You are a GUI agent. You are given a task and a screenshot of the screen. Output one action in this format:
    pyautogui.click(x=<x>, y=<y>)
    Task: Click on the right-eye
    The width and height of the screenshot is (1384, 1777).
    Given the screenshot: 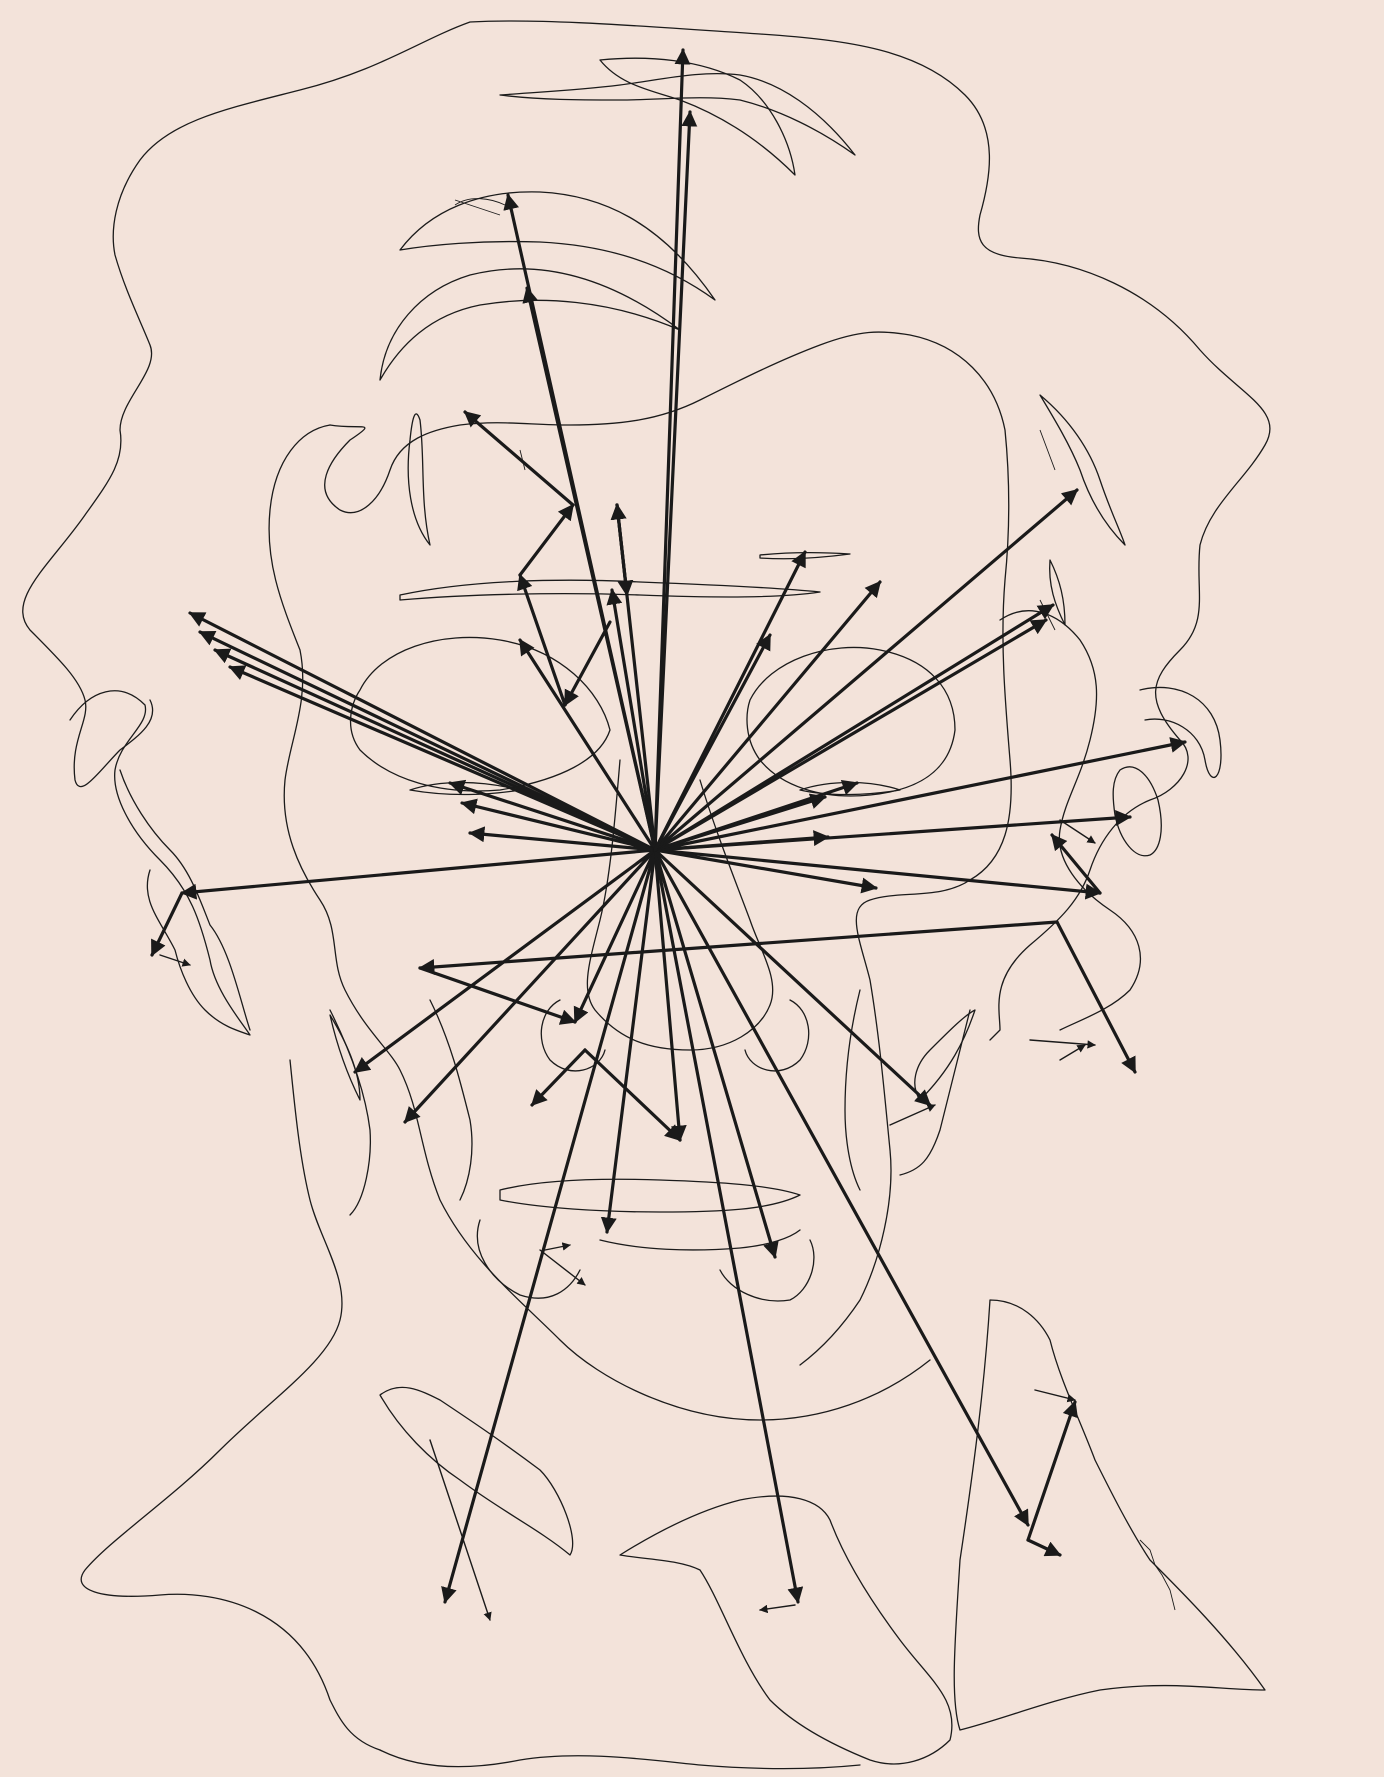 What is the action you would take?
    pyautogui.click(x=850, y=788)
    